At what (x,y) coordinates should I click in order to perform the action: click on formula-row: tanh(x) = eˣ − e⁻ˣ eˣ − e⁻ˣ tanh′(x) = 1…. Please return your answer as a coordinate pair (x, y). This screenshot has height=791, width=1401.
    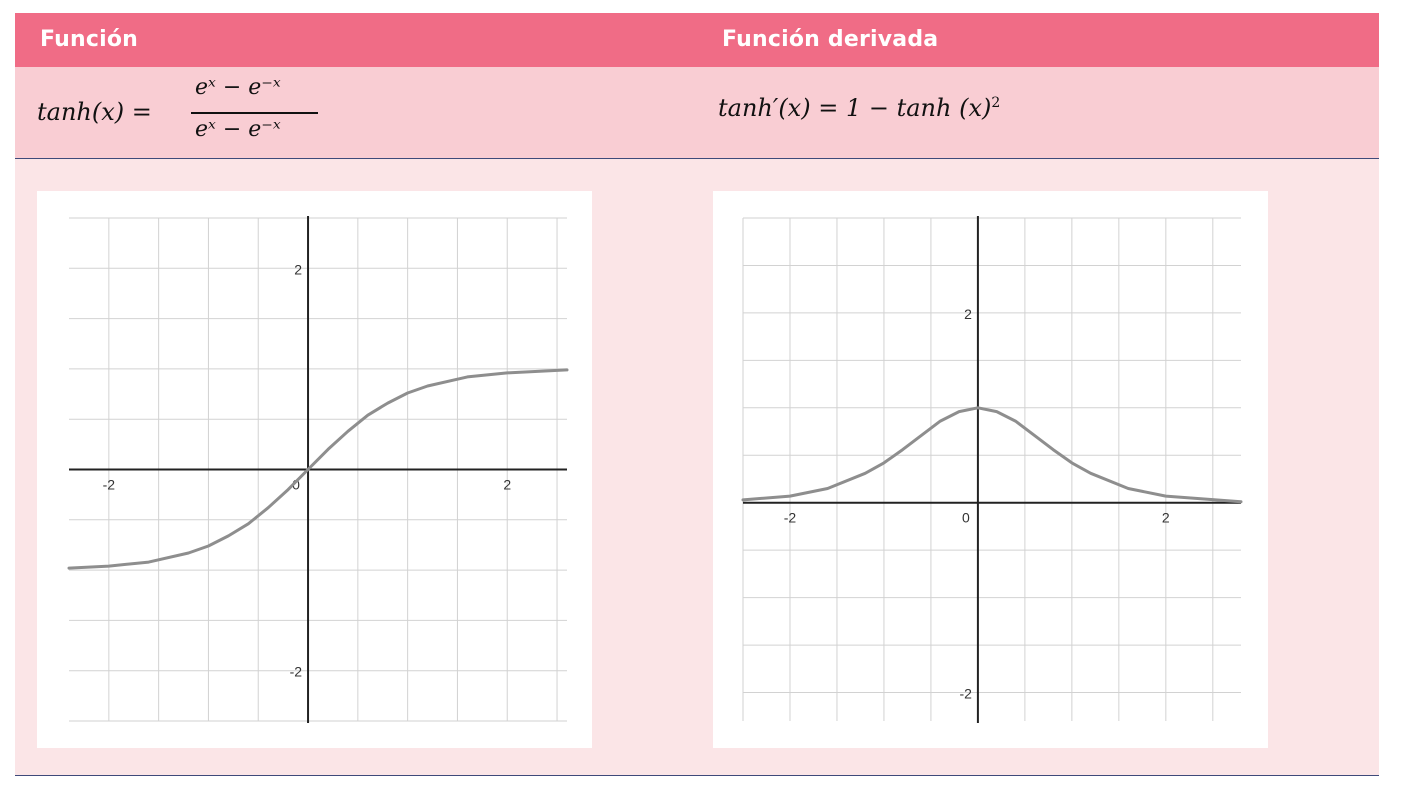
    Looking at the image, I should click on (697, 113).